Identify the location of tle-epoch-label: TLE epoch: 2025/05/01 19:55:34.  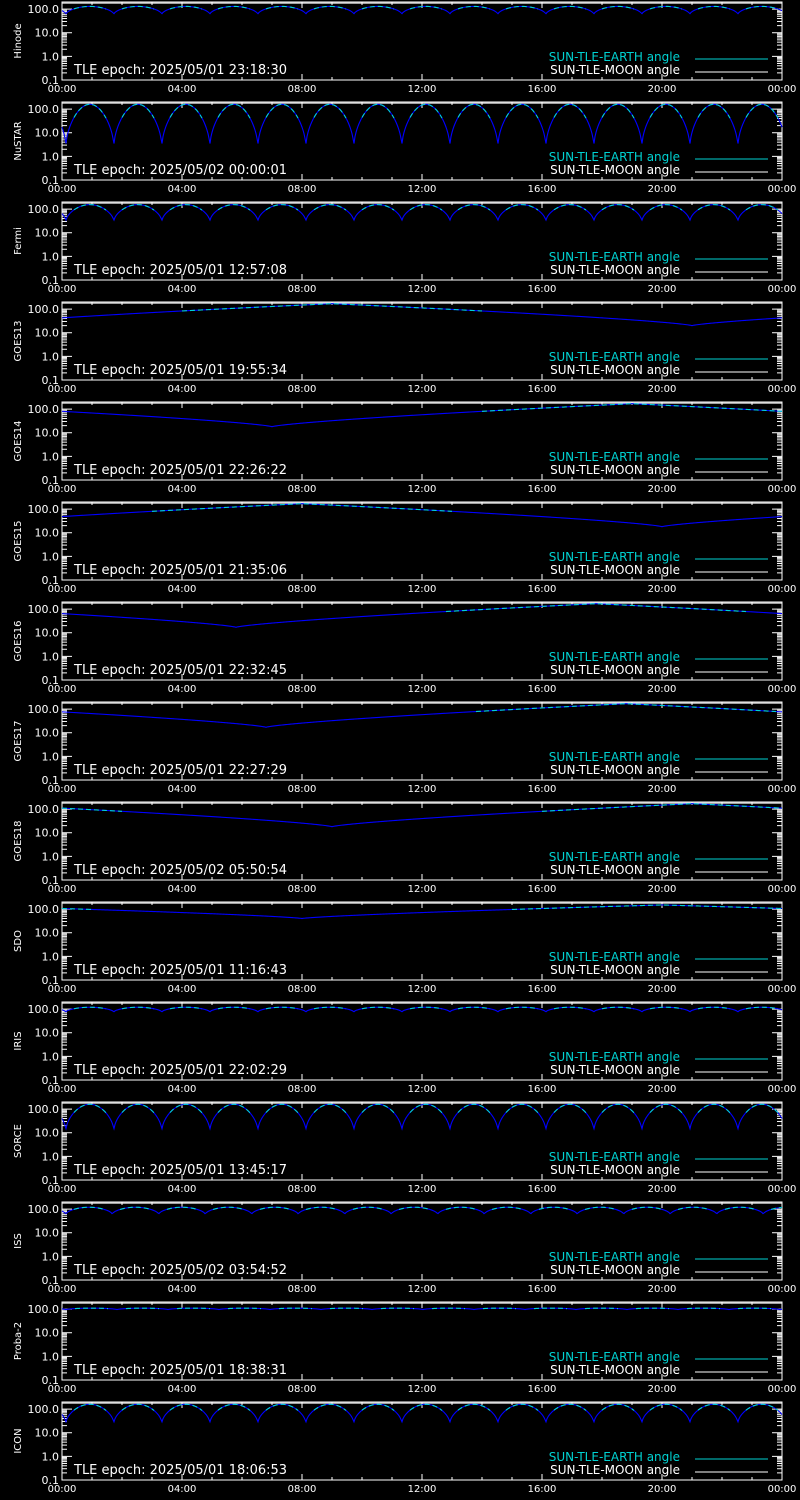
(180, 370).